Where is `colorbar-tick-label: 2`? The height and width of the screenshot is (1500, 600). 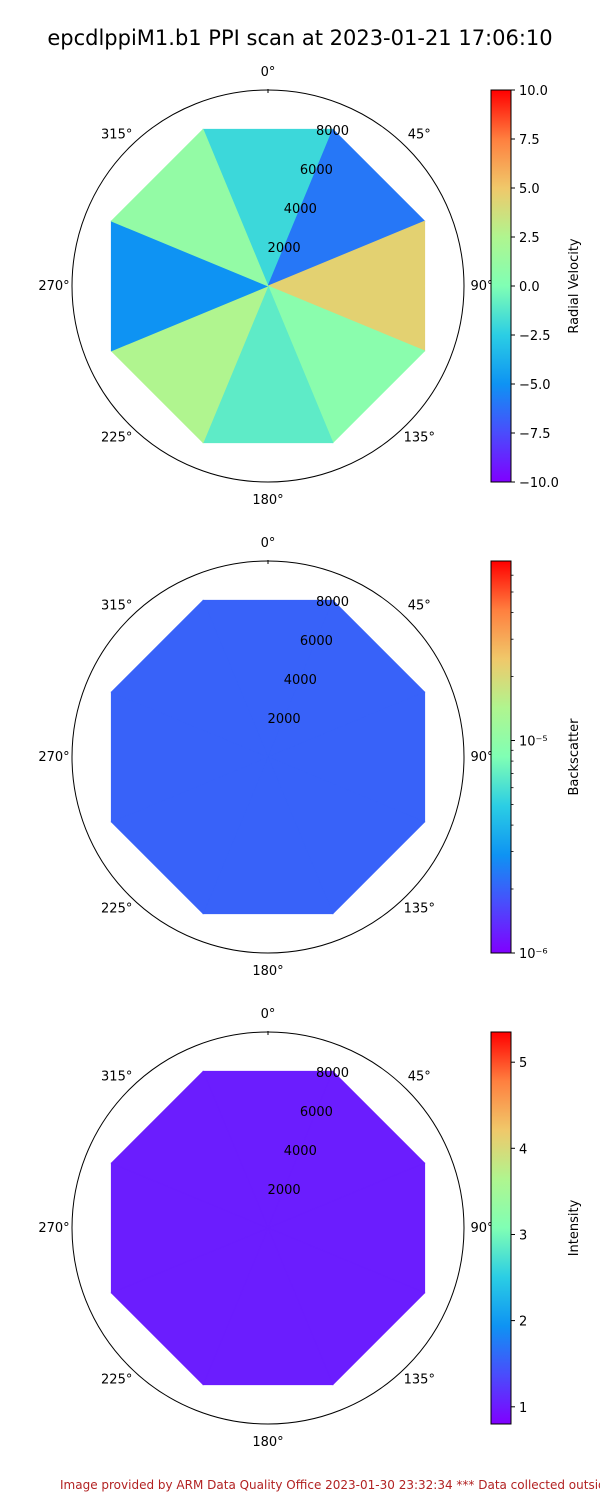
colorbar-tick-label: 2 is located at coordinates (523, 1322).